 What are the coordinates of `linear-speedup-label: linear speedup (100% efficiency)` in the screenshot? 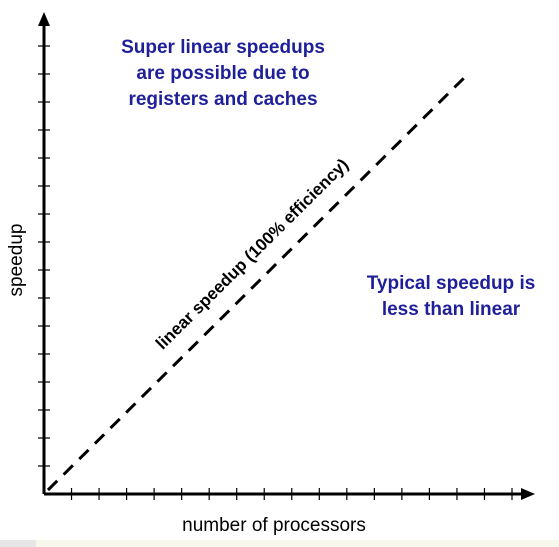 It's located at (252, 254).